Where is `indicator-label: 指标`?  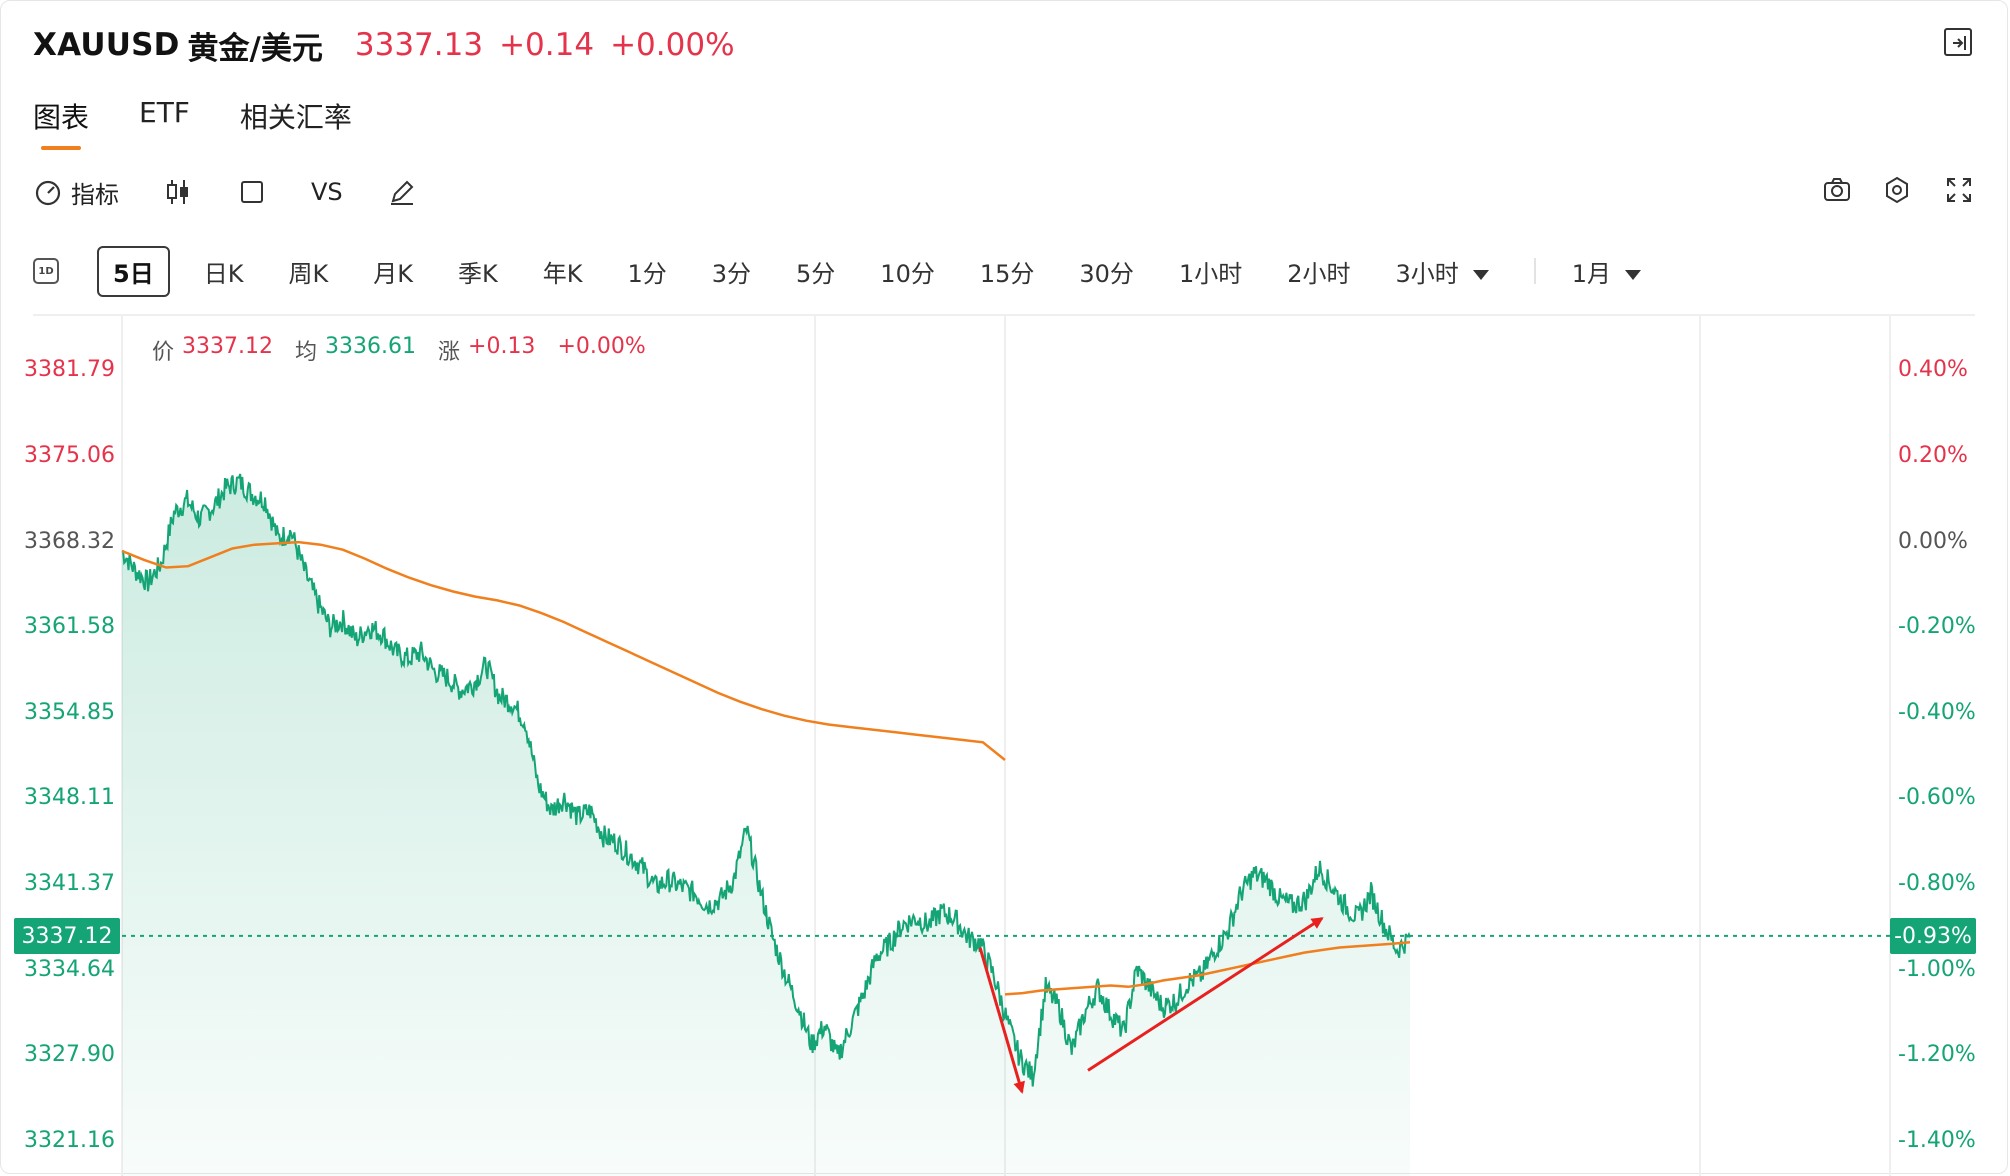
indicator-label: 指标 is located at coordinates (95, 194).